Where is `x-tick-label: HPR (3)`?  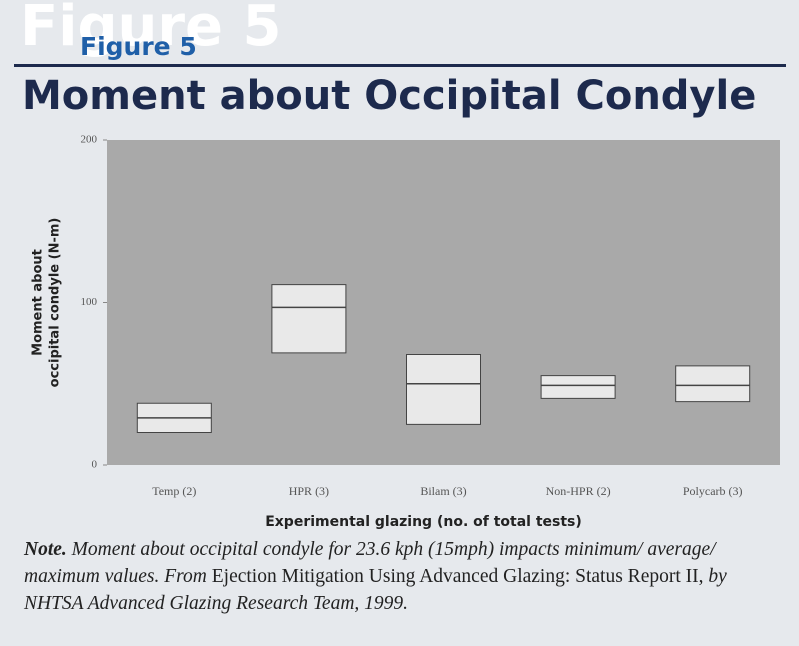
x-tick-label: HPR (3) is located at coordinates (309, 491).